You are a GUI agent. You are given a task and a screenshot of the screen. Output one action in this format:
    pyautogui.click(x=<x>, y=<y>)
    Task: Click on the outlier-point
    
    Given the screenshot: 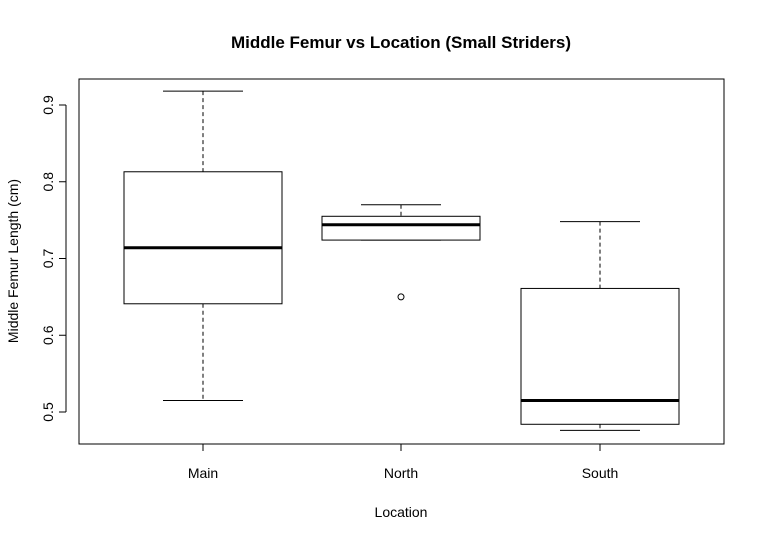 What is the action you would take?
    pyautogui.click(x=401, y=297)
    